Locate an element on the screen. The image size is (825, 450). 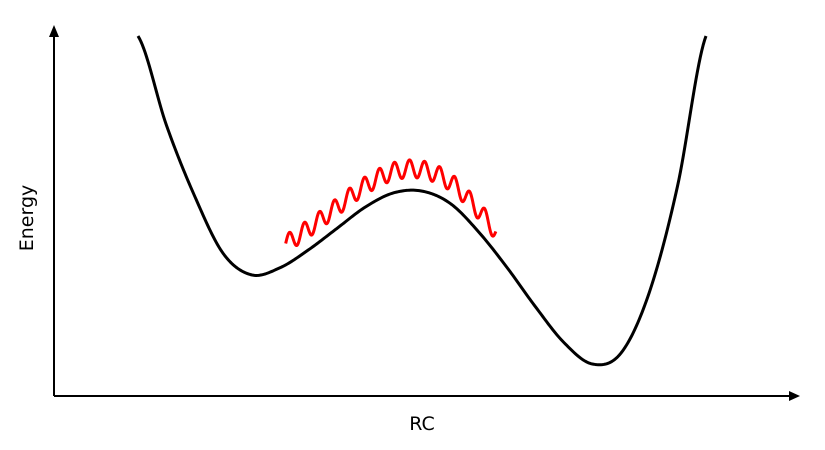
x-axis-arrowhead is located at coordinates (794, 396).